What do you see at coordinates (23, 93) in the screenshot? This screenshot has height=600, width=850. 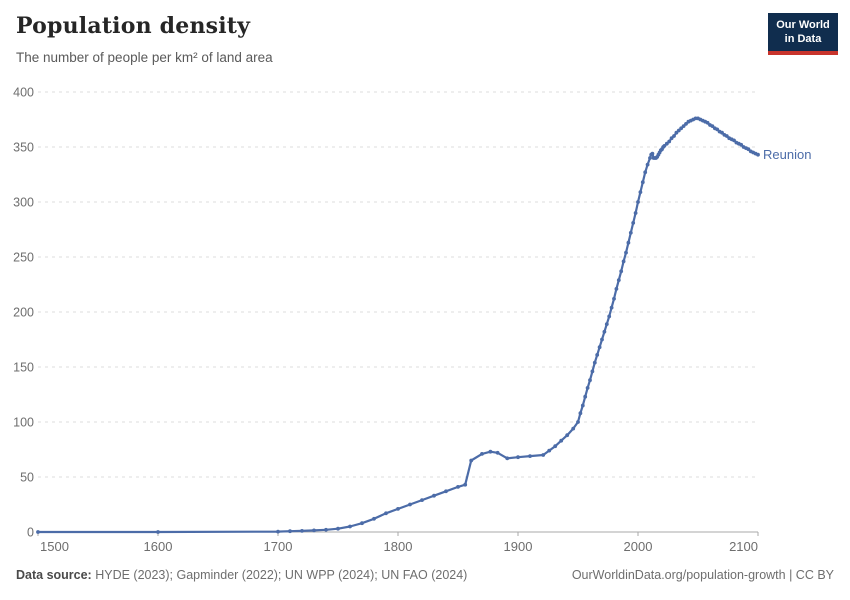 I see `y-axis-label-400: 400` at bounding box center [23, 93].